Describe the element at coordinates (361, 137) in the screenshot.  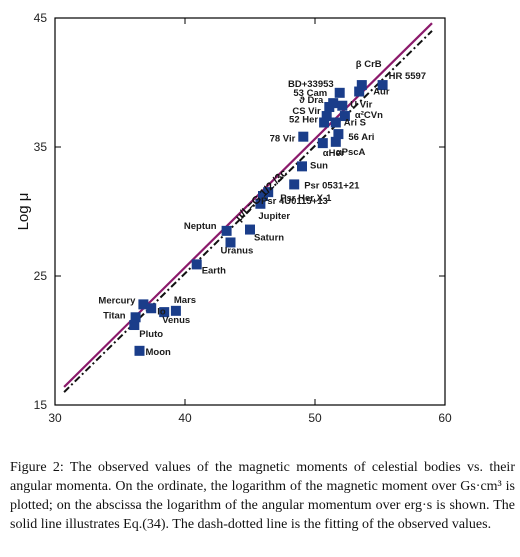
I see `point-label: 56 Ari` at that location.